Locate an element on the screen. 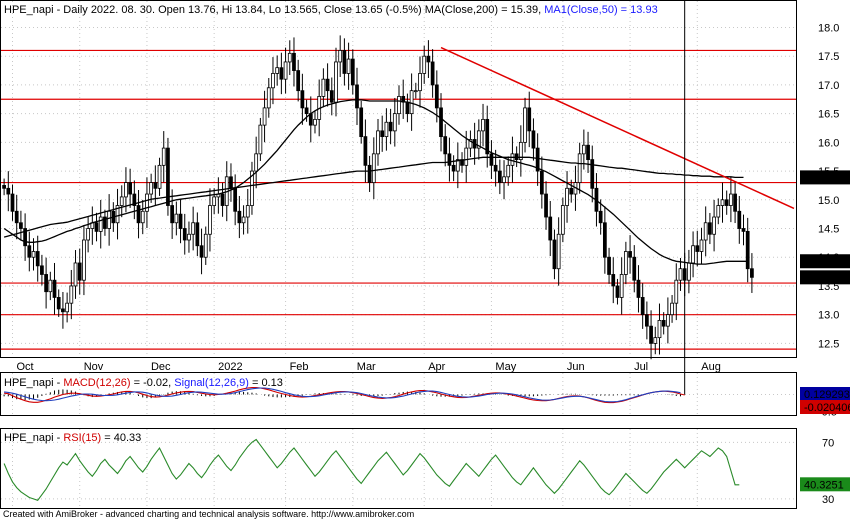  month-tick-label: May is located at coordinates (505, 367).